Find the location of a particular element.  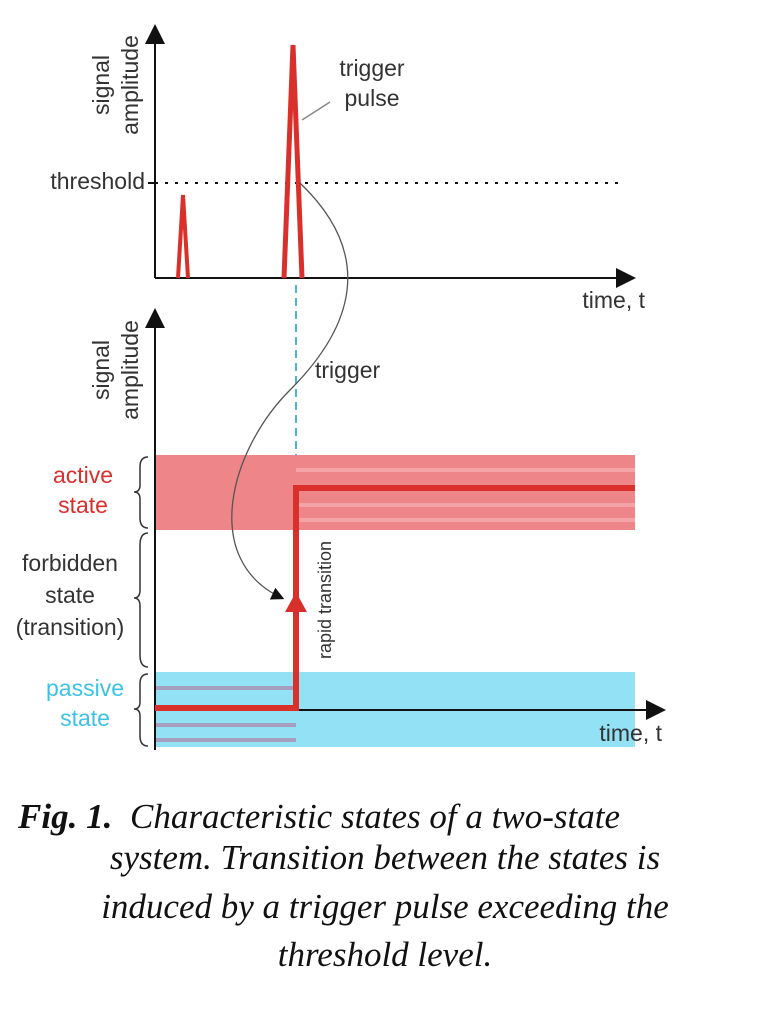

threshold-label: threshold is located at coordinates (97, 181).